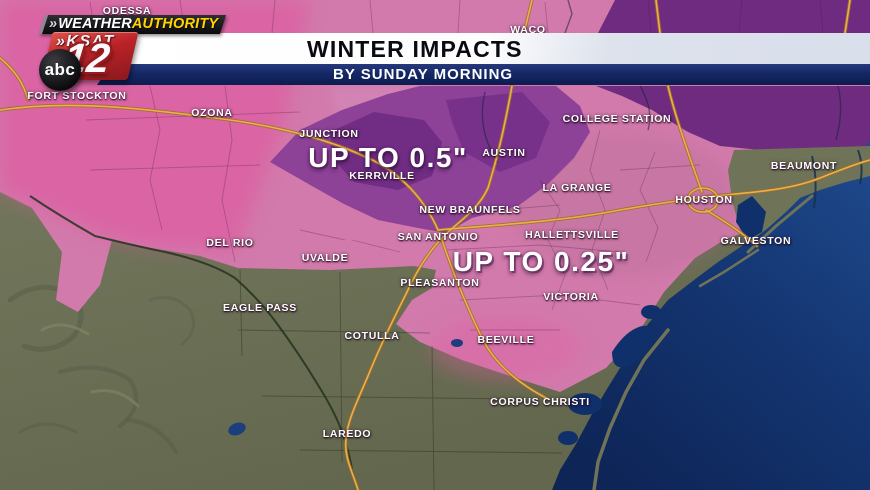  I want to click on mexico-terrain-texture, so click(101, 369).